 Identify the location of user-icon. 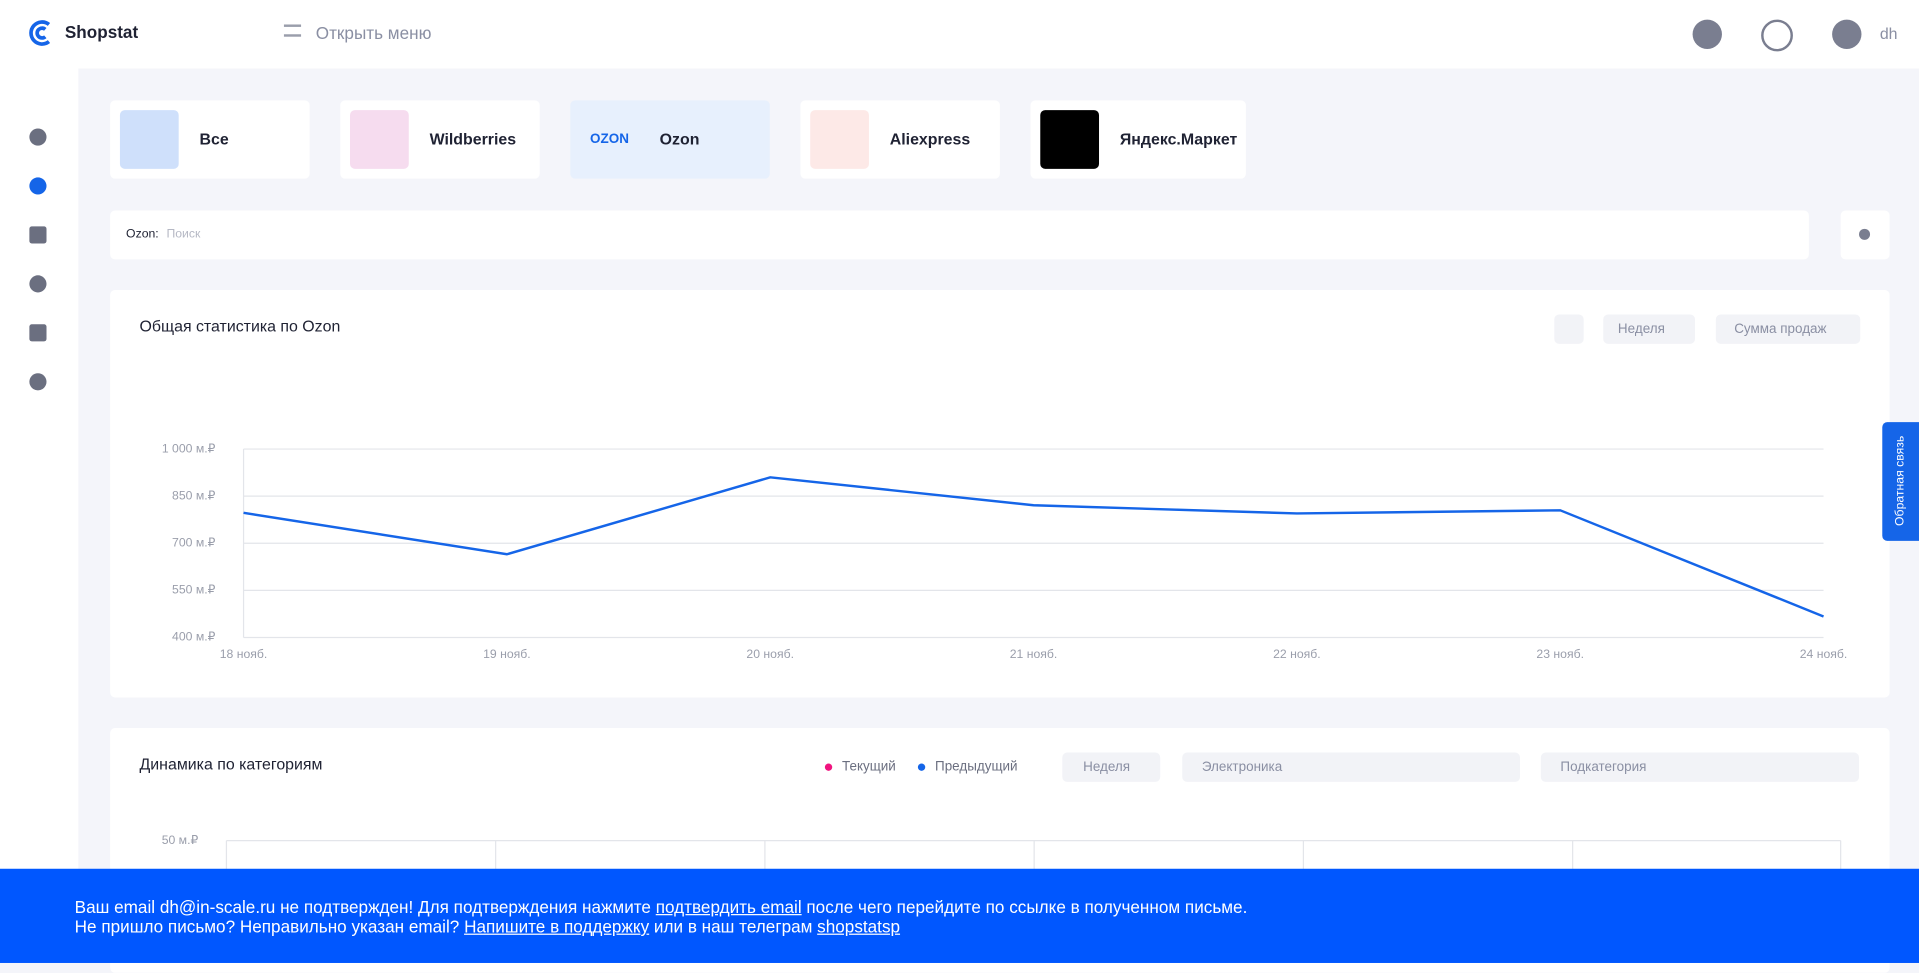
(1847, 34).